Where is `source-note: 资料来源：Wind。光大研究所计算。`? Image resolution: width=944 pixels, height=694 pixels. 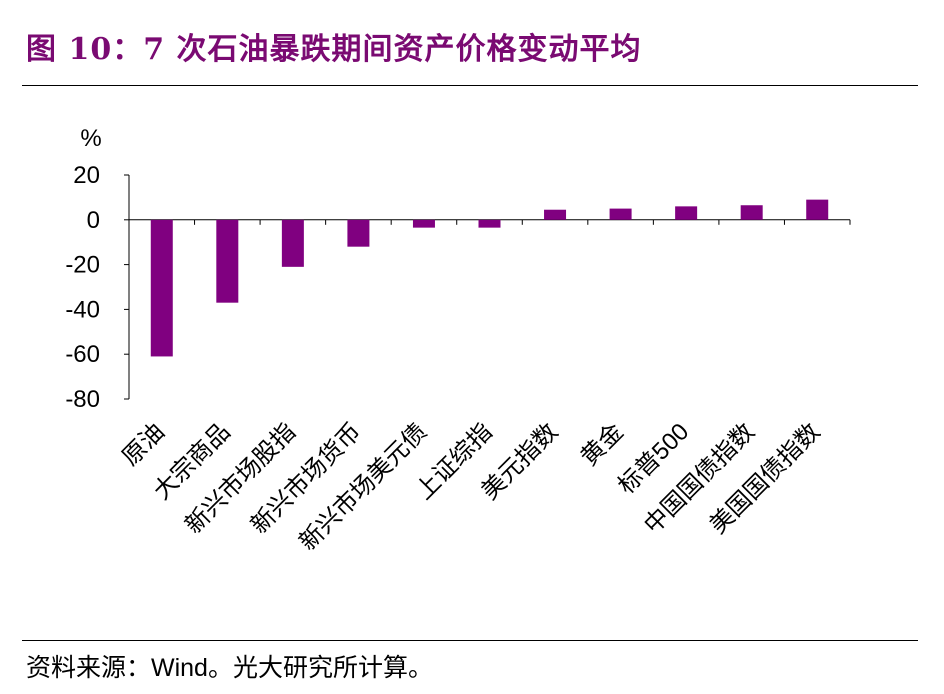 source-note: 资料来源：Wind。光大研究所计算。 is located at coordinates (229, 668).